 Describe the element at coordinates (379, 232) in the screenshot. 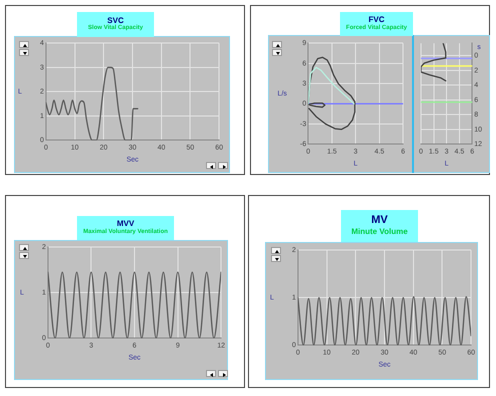

I see `chart-subtitle: Minute Volume` at that location.